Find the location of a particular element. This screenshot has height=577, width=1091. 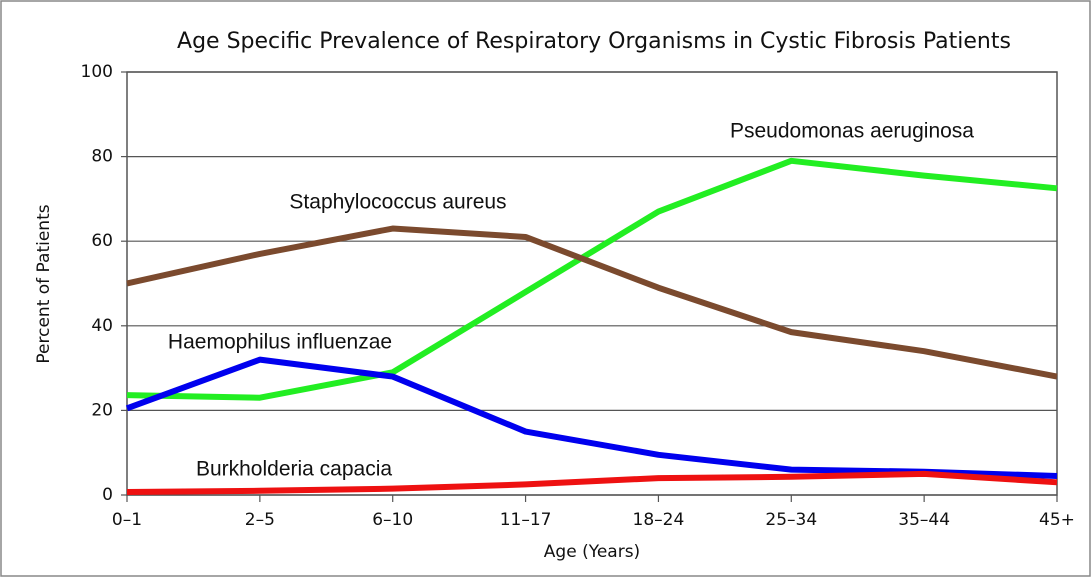

x-tick-label: 45+ is located at coordinates (1057, 520).